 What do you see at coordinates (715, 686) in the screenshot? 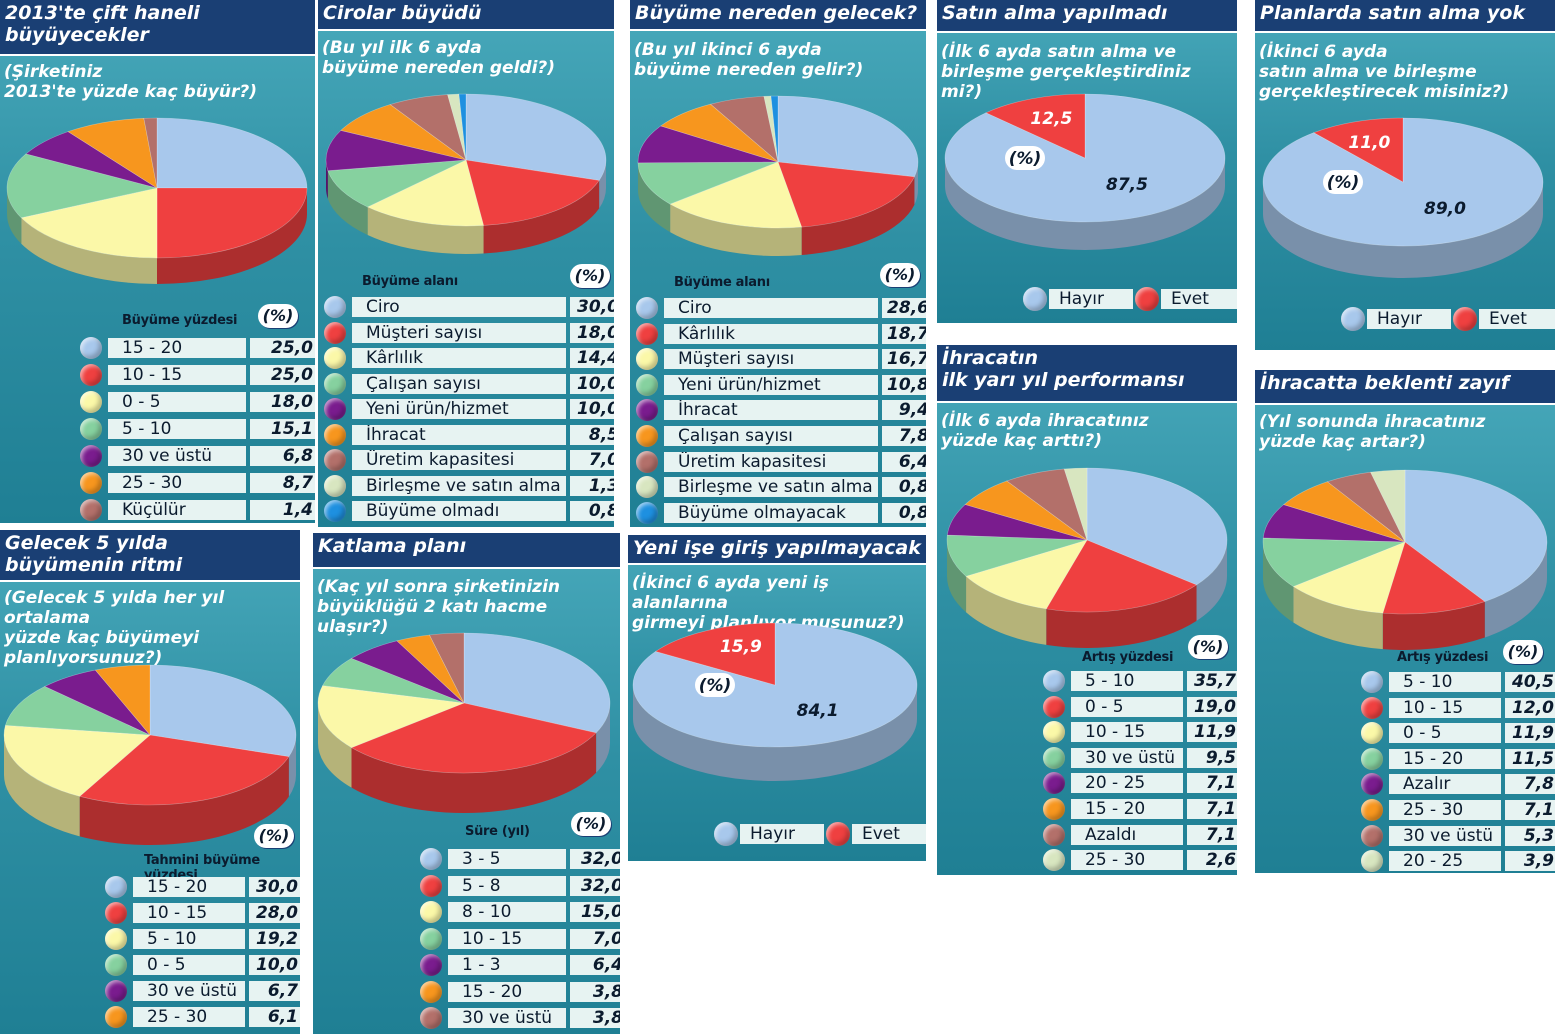
I see `unit-text: (%)` at bounding box center [715, 686].